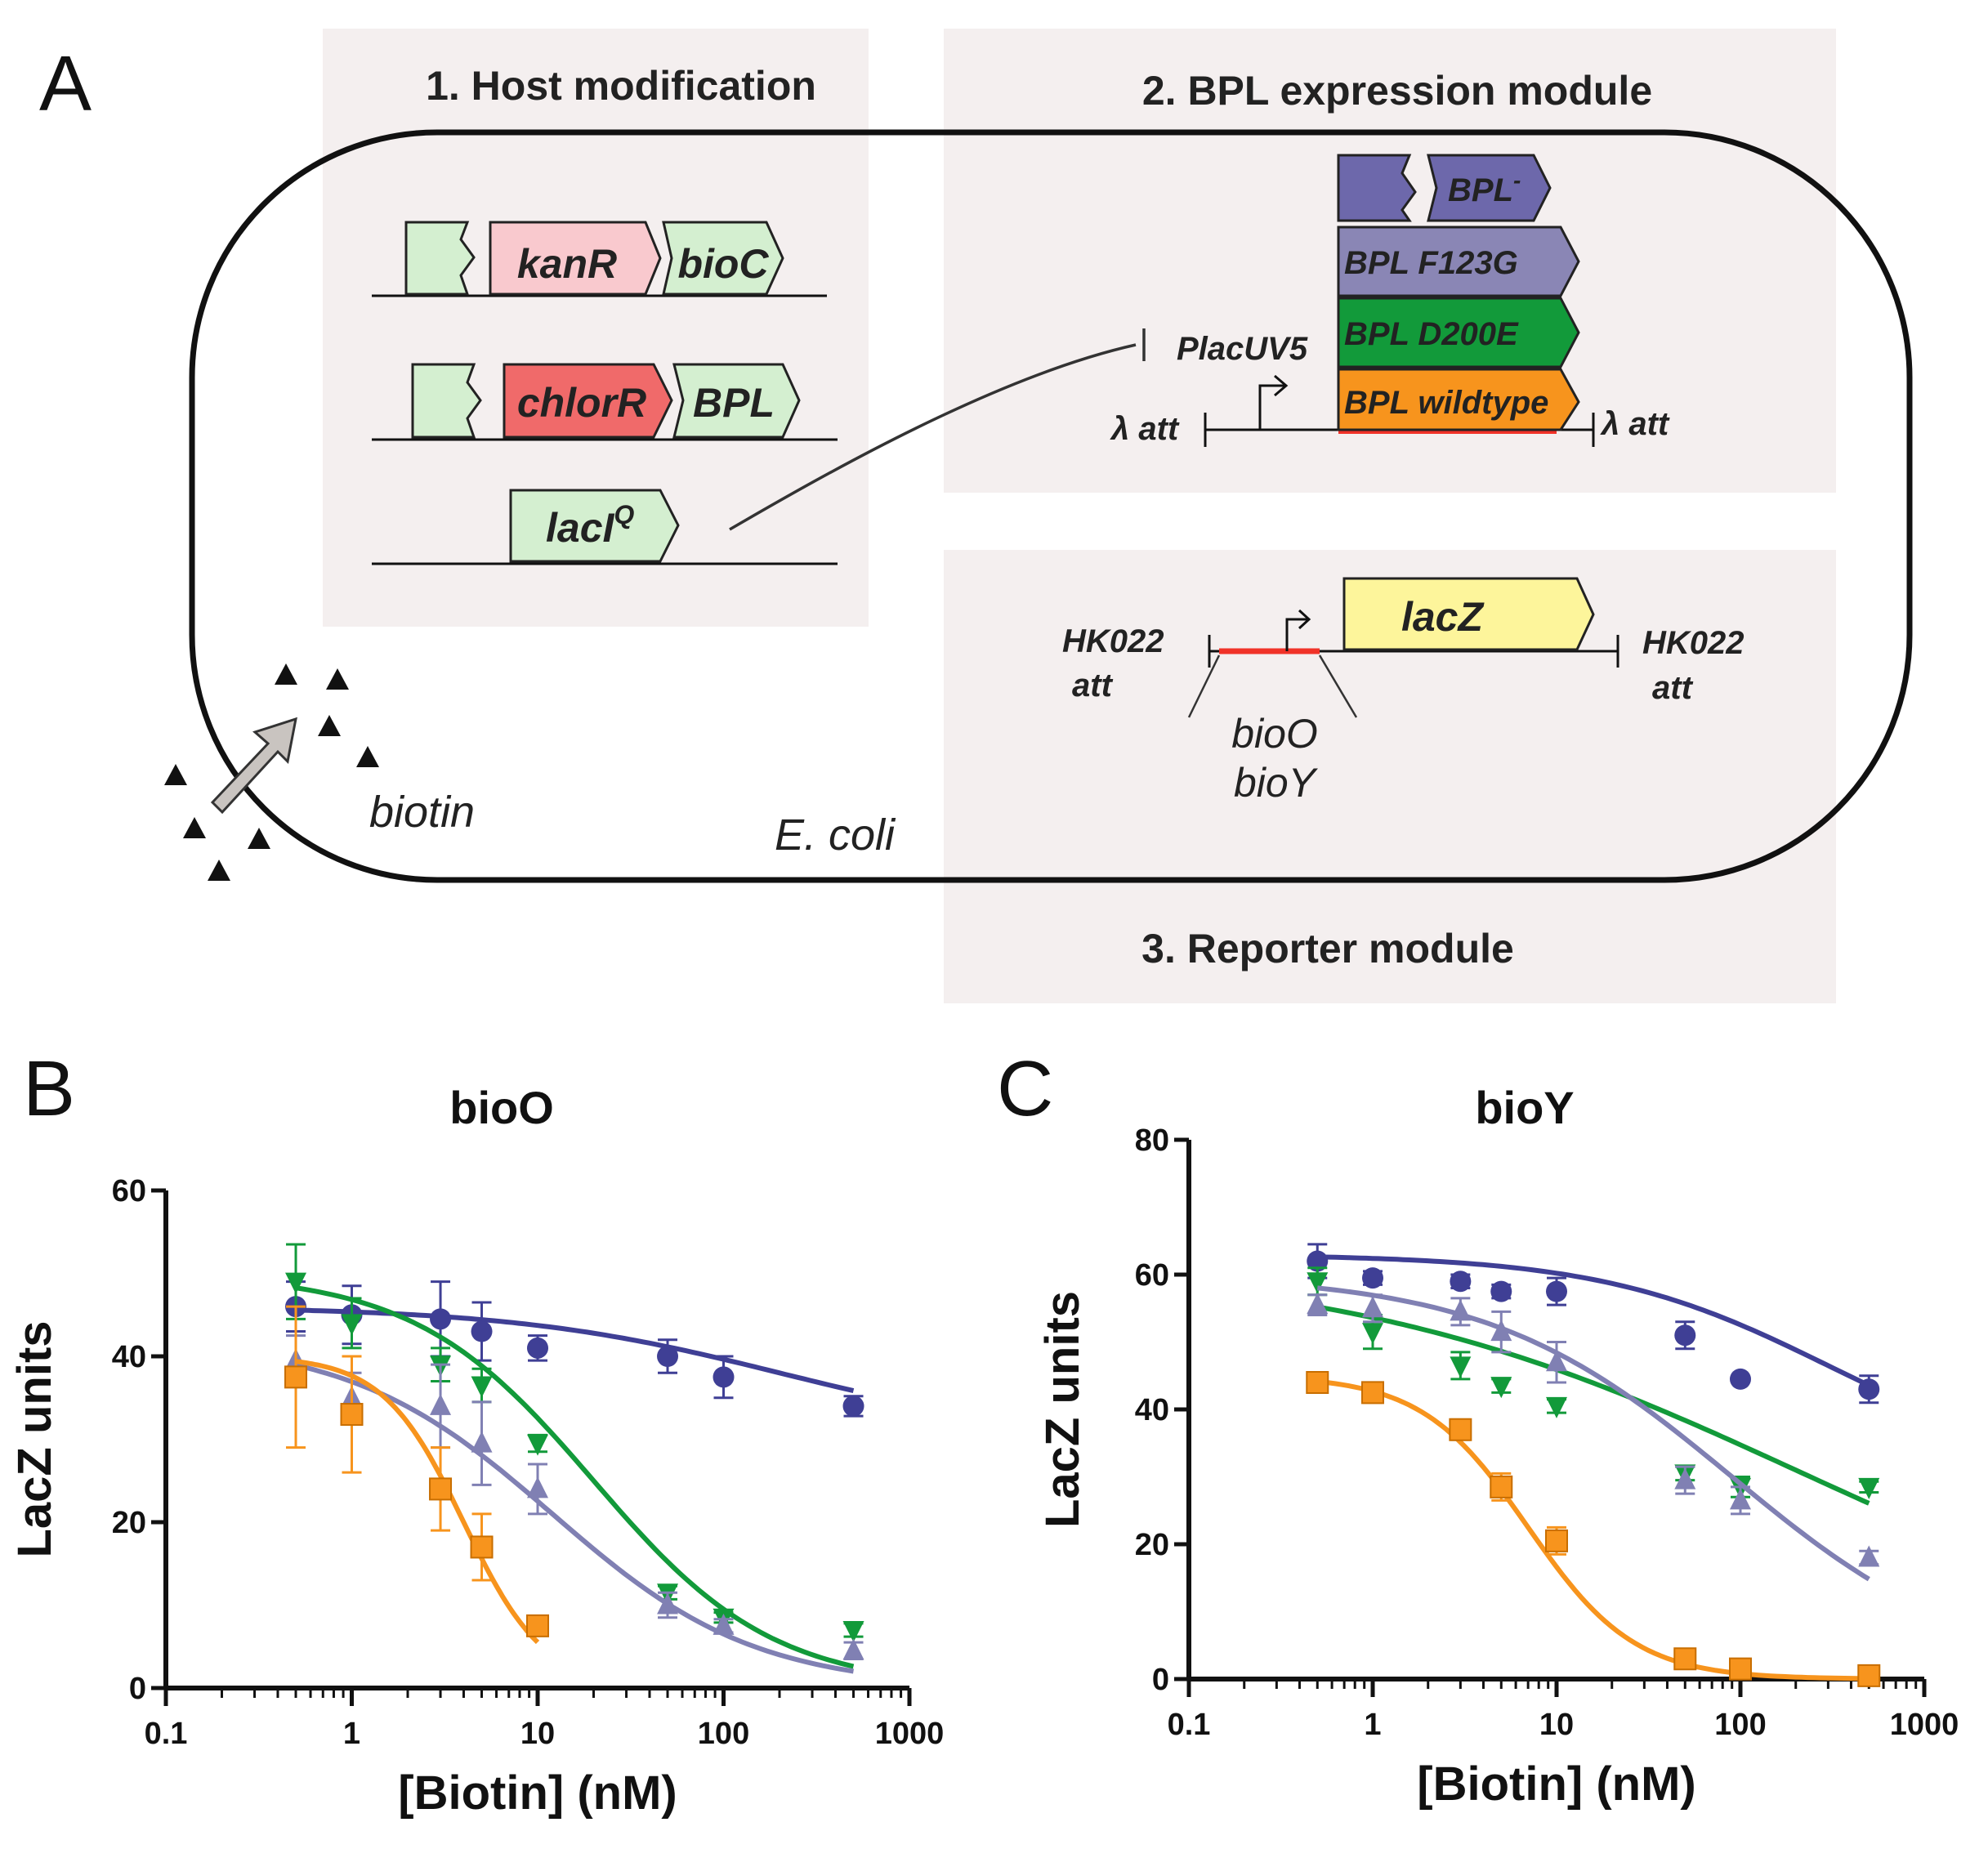  What do you see at coordinates (501, 1107) in the screenshot?
I see `chart-title: bioO` at bounding box center [501, 1107].